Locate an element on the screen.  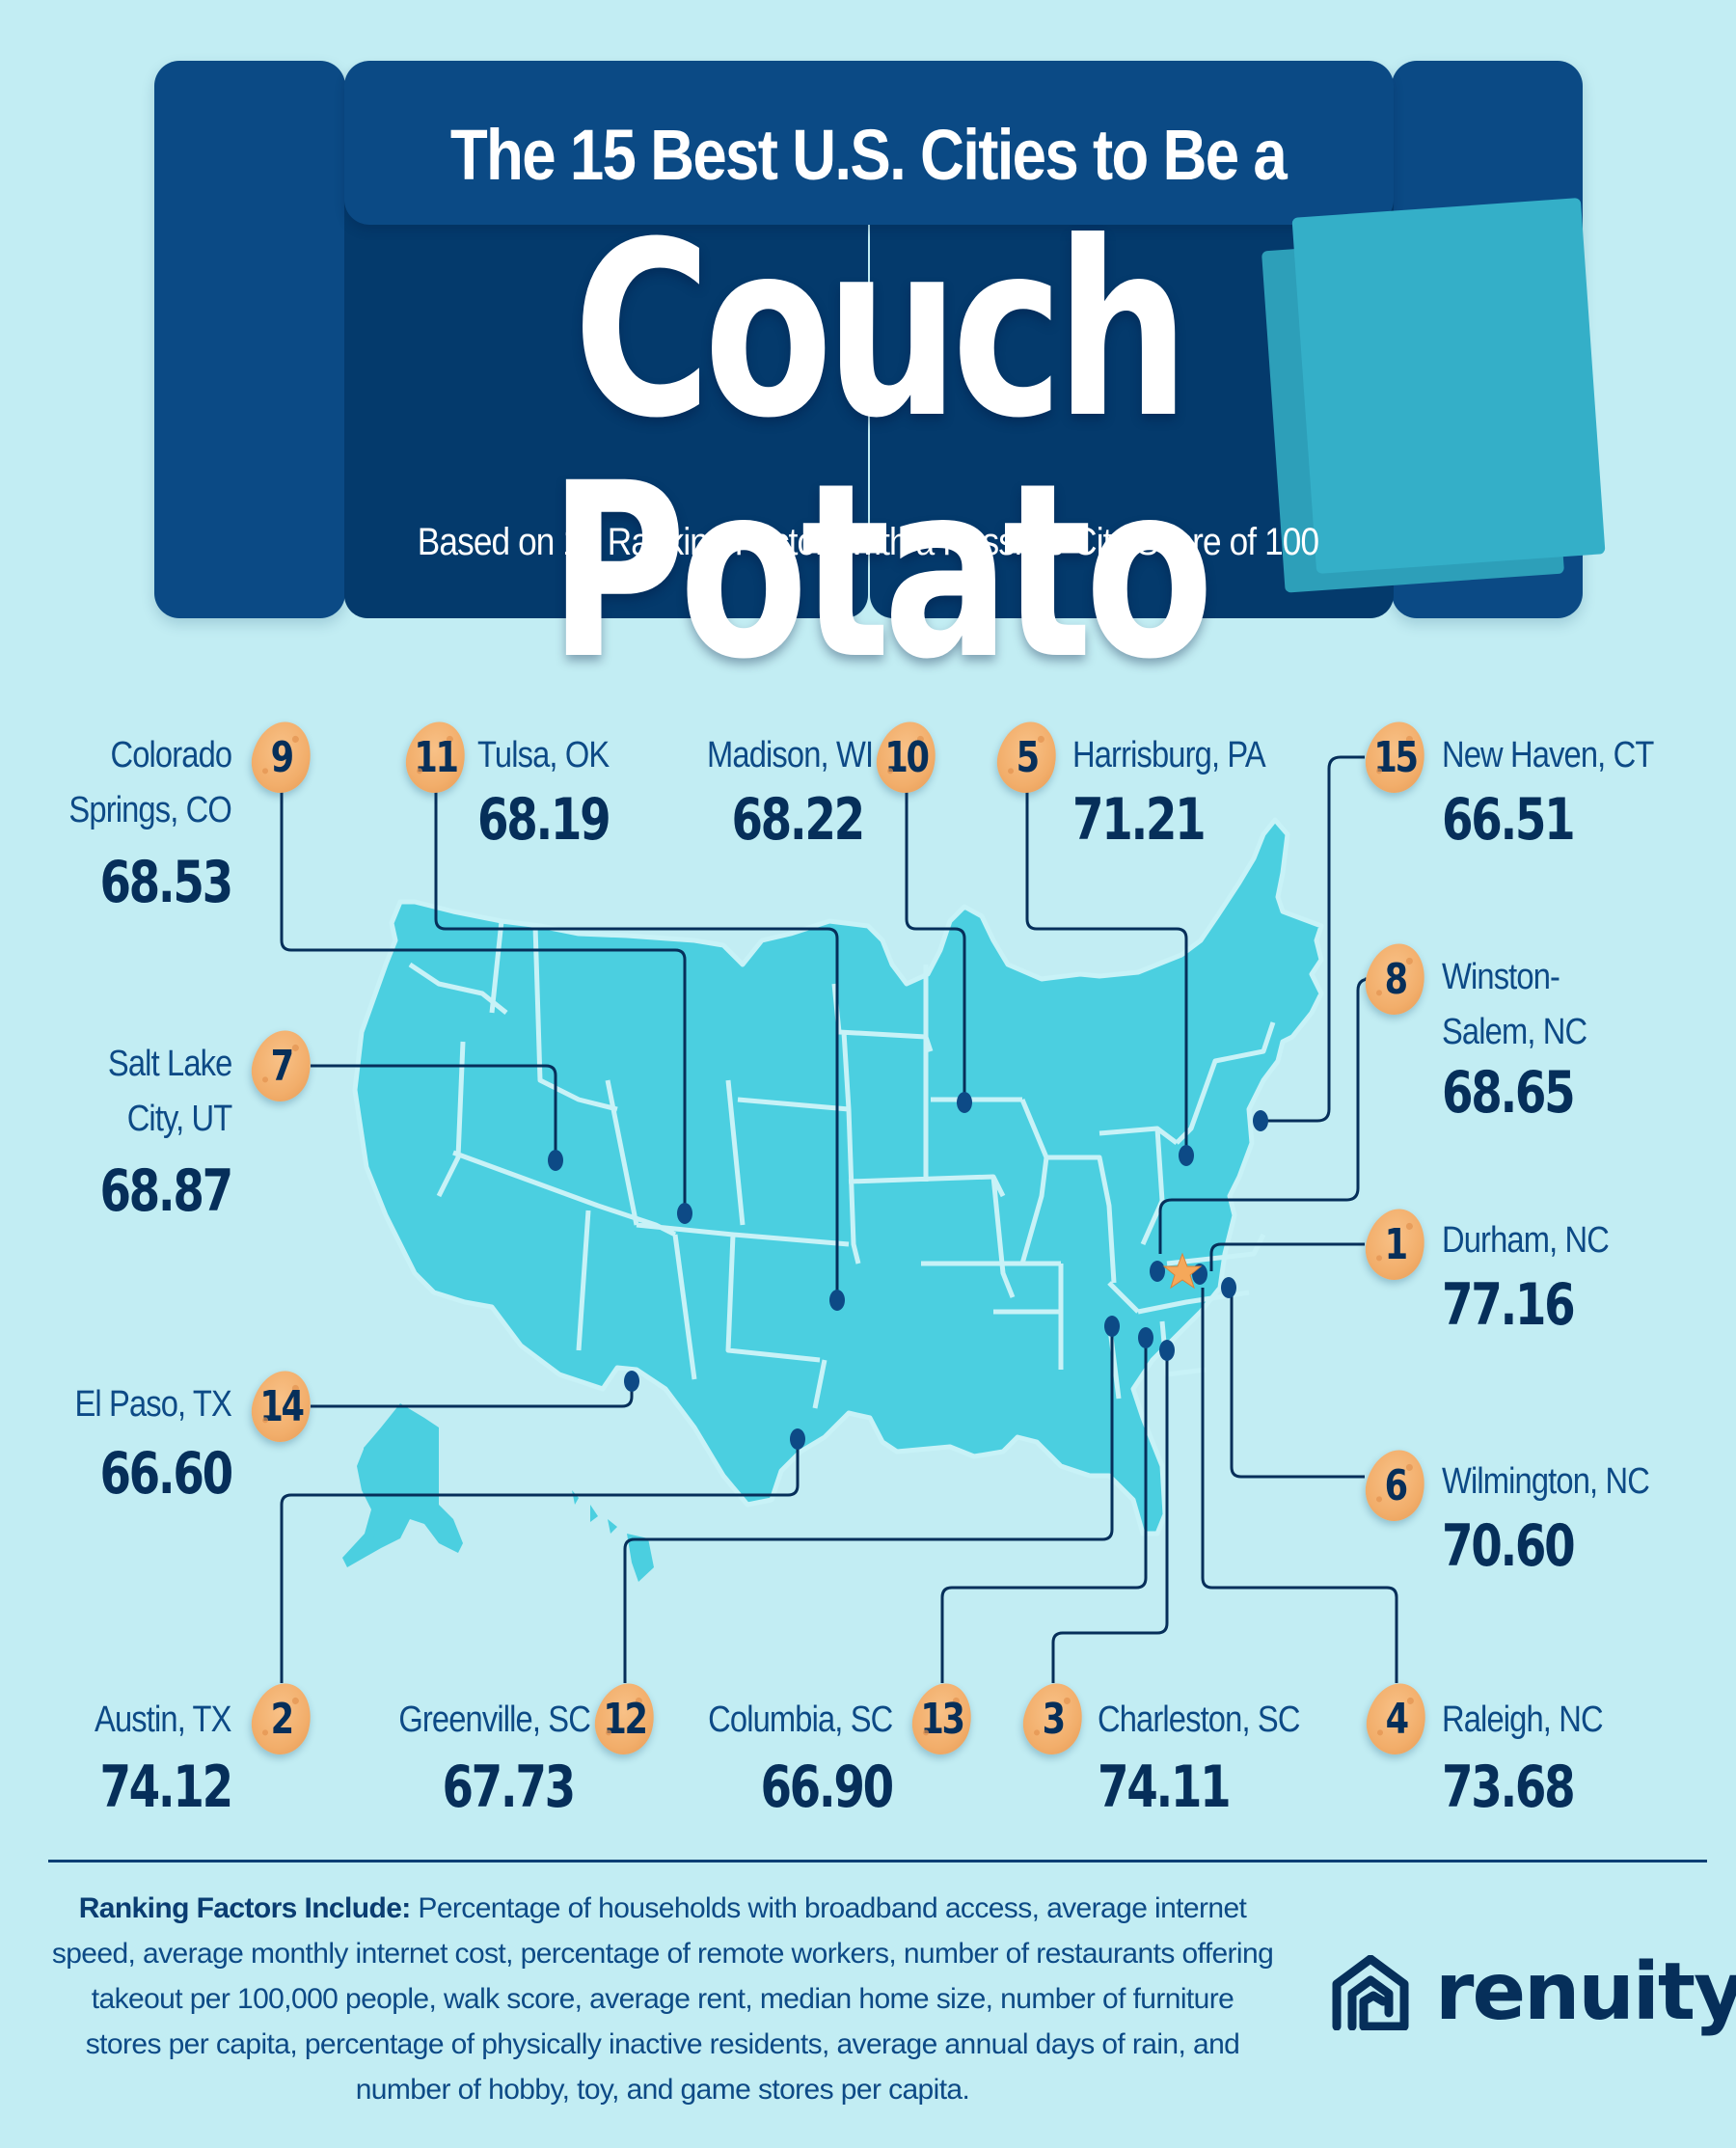
ranking-factors-label: Ranking Factors Include: is located at coordinates (245, 1908).